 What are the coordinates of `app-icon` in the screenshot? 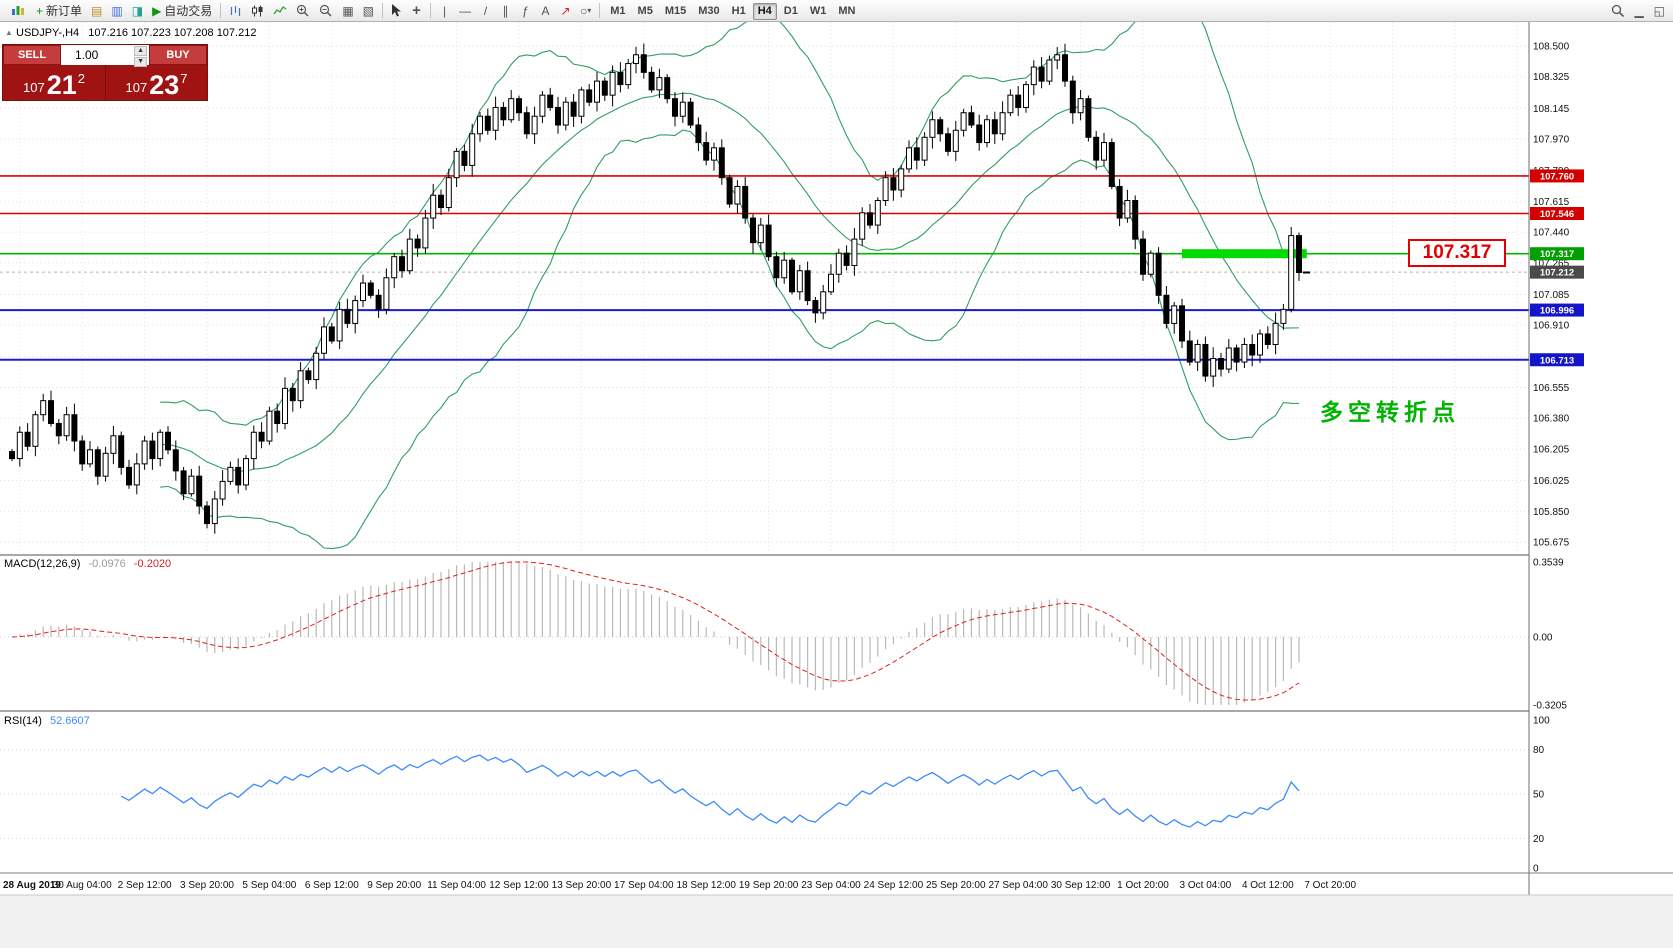 It's located at (17, 10).